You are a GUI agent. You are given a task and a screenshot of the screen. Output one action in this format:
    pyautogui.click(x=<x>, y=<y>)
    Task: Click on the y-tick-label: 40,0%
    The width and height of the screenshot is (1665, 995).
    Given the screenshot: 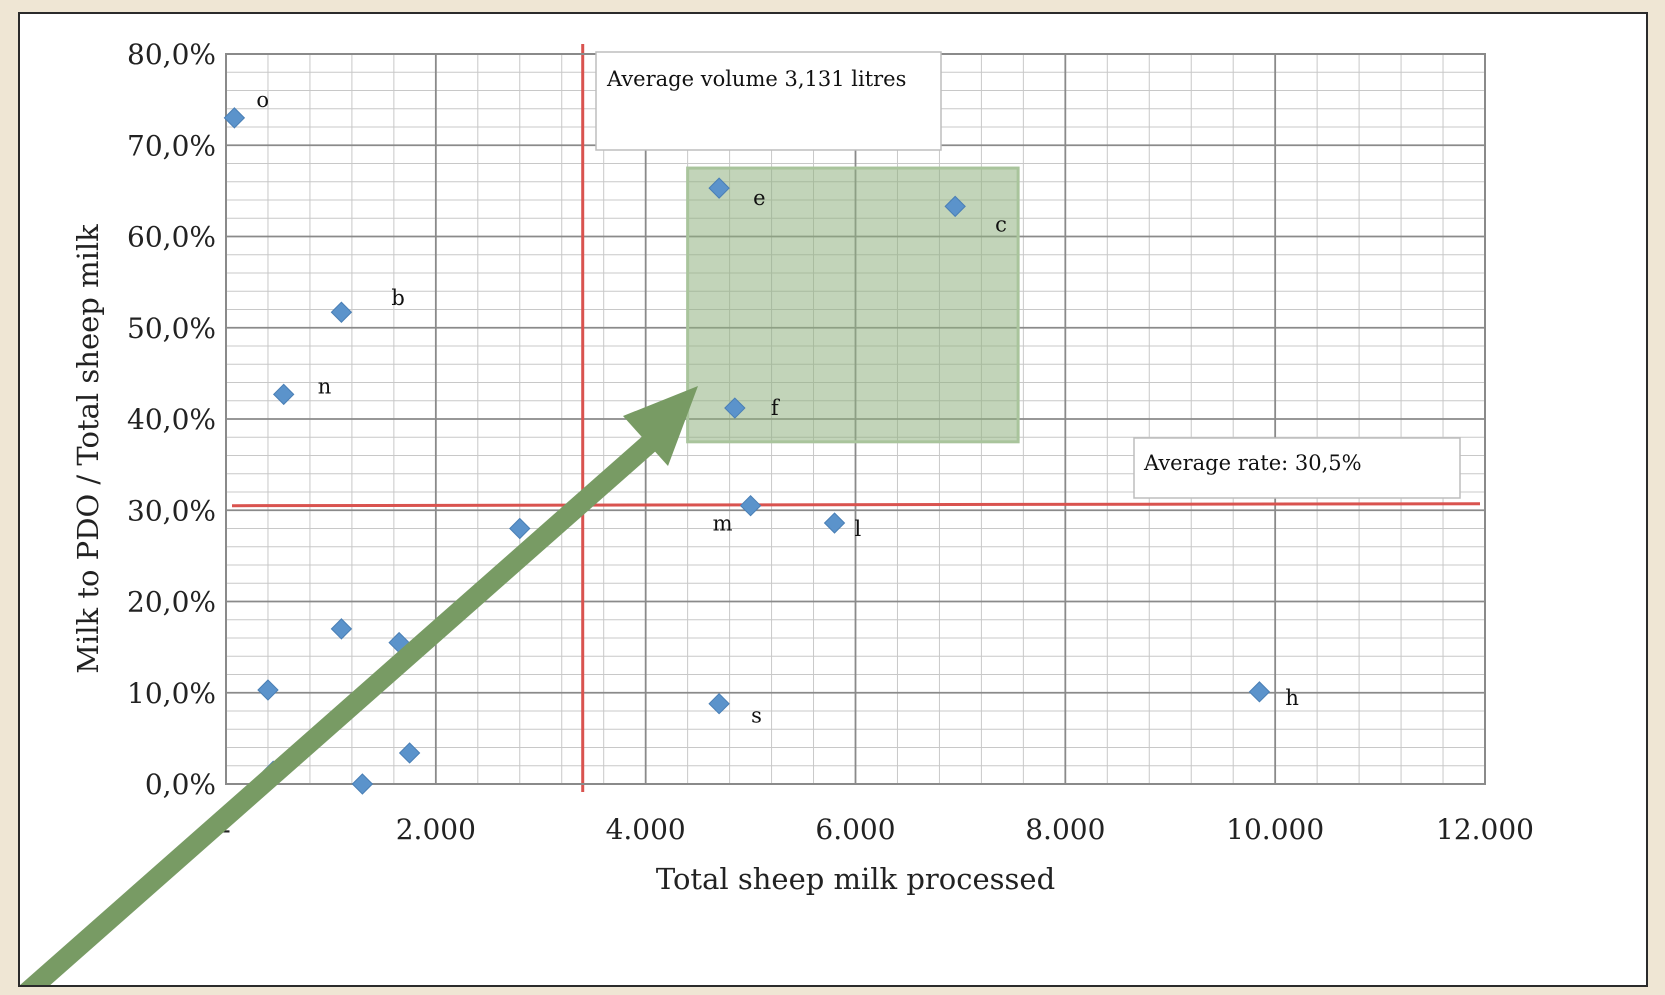 What is the action you would take?
    pyautogui.click(x=171, y=419)
    